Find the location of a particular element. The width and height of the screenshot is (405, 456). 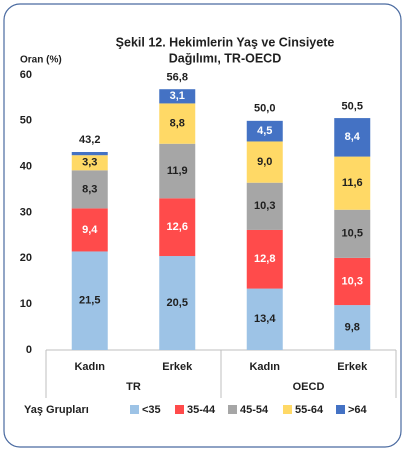

y-tick-label: 10 is located at coordinates (26, 304).